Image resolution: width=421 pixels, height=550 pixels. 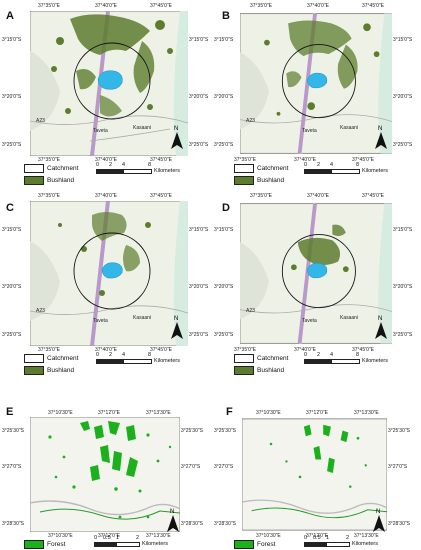 What do you see at coordinates (250, 121) in the screenshot?
I see `road-label: A23` at bounding box center [250, 121].